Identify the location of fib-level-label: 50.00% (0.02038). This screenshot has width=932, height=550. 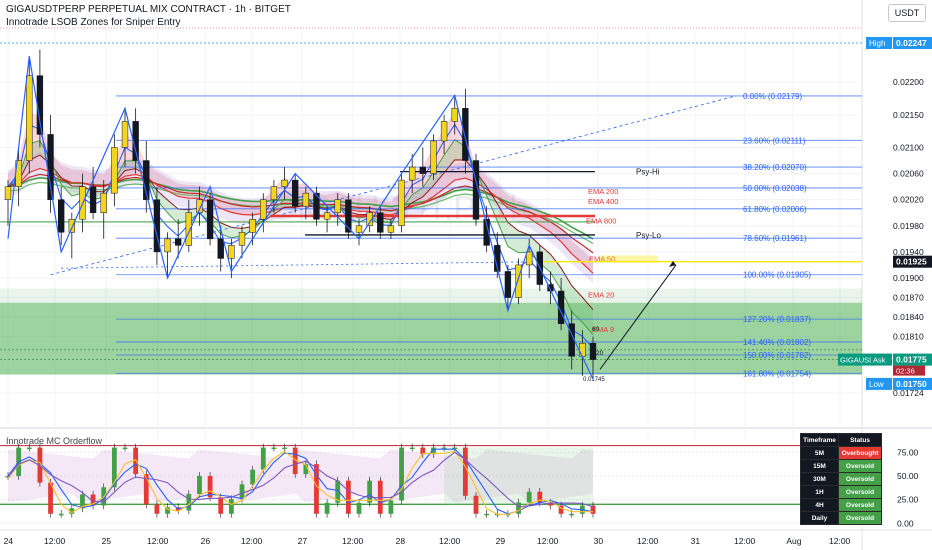
(775, 188).